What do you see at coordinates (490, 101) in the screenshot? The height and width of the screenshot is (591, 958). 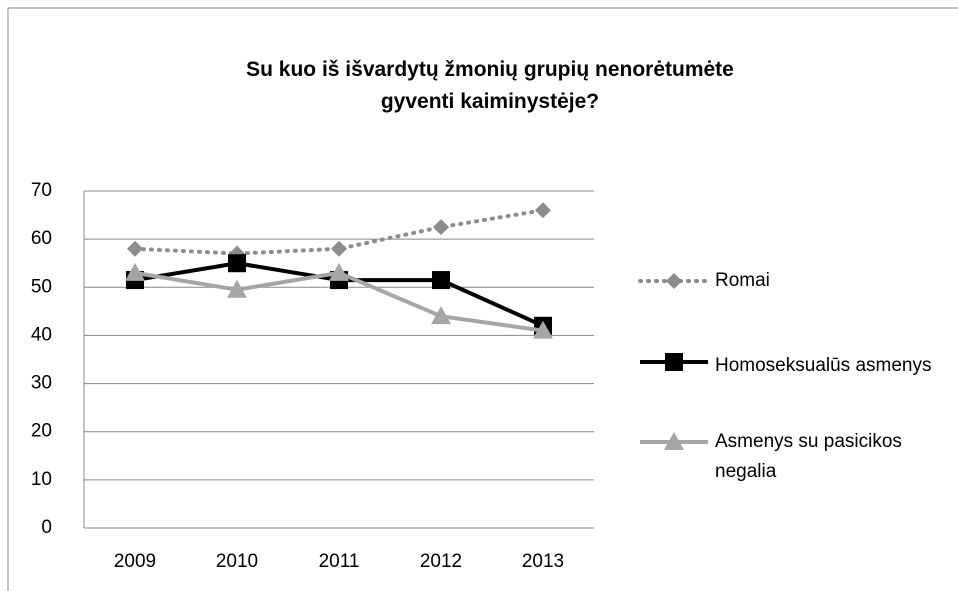 I see `chart-title: gyventi kaiminystėje?` at bounding box center [490, 101].